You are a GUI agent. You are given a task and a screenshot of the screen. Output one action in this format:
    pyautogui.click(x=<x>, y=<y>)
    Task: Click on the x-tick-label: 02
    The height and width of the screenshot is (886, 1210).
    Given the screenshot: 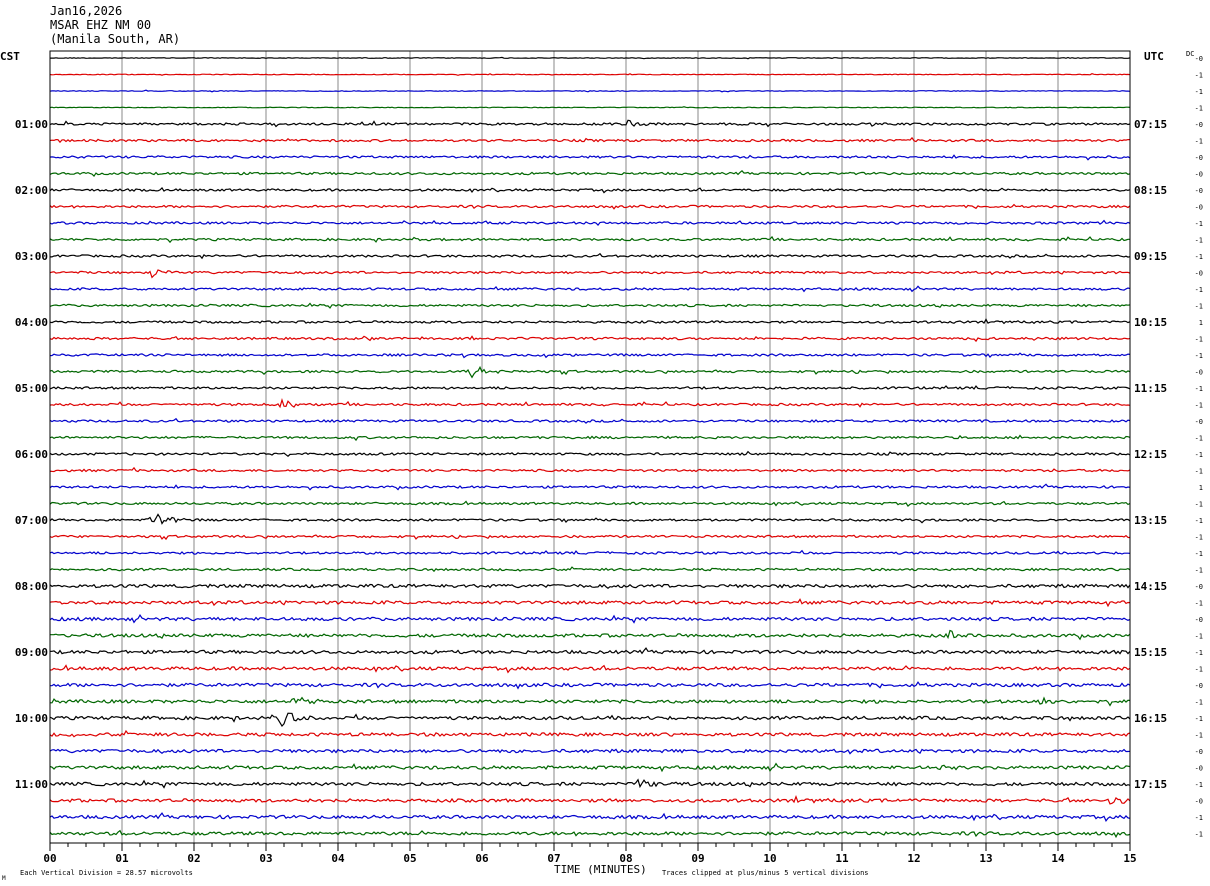 What is the action you would take?
    pyautogui.click(x=193, y=858)
    